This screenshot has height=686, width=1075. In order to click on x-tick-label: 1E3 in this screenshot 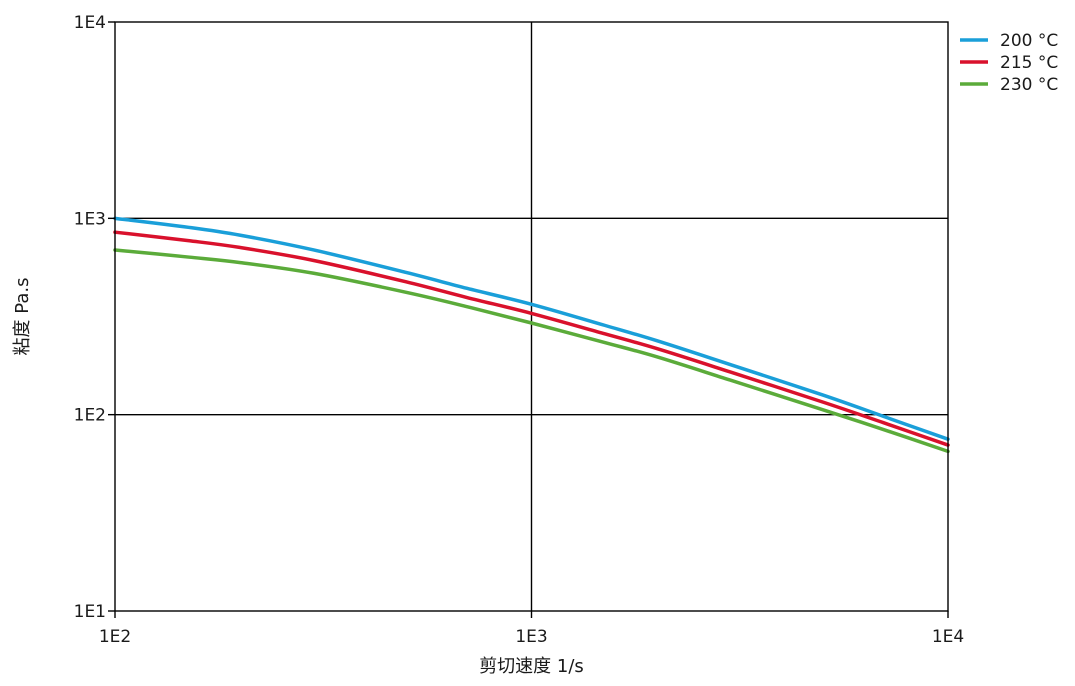, I will do `click(531, 637)`.